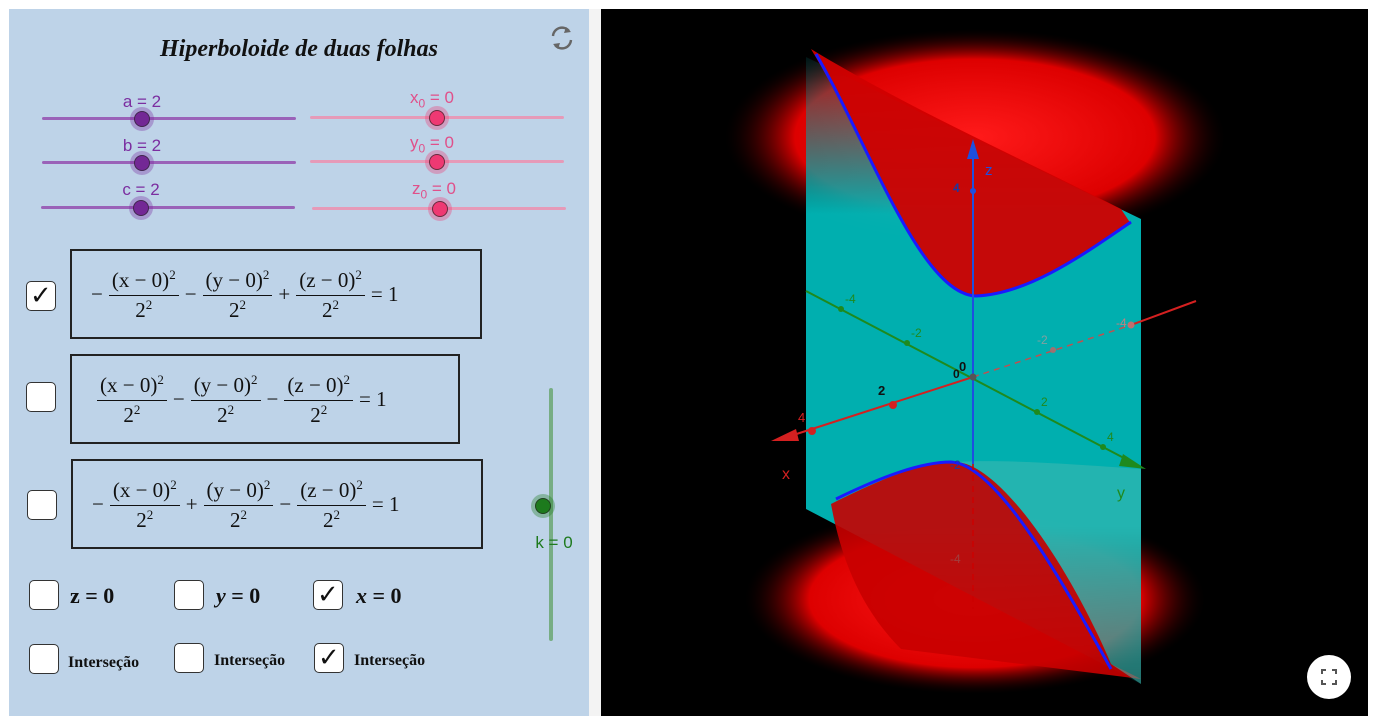 The width and height of the screenshot is (1376, 725). What do you see at coordinates (1048, 572) in the screenshot?
I see `plane-x0-lower-overlay` at bounding box center [1048, 572].